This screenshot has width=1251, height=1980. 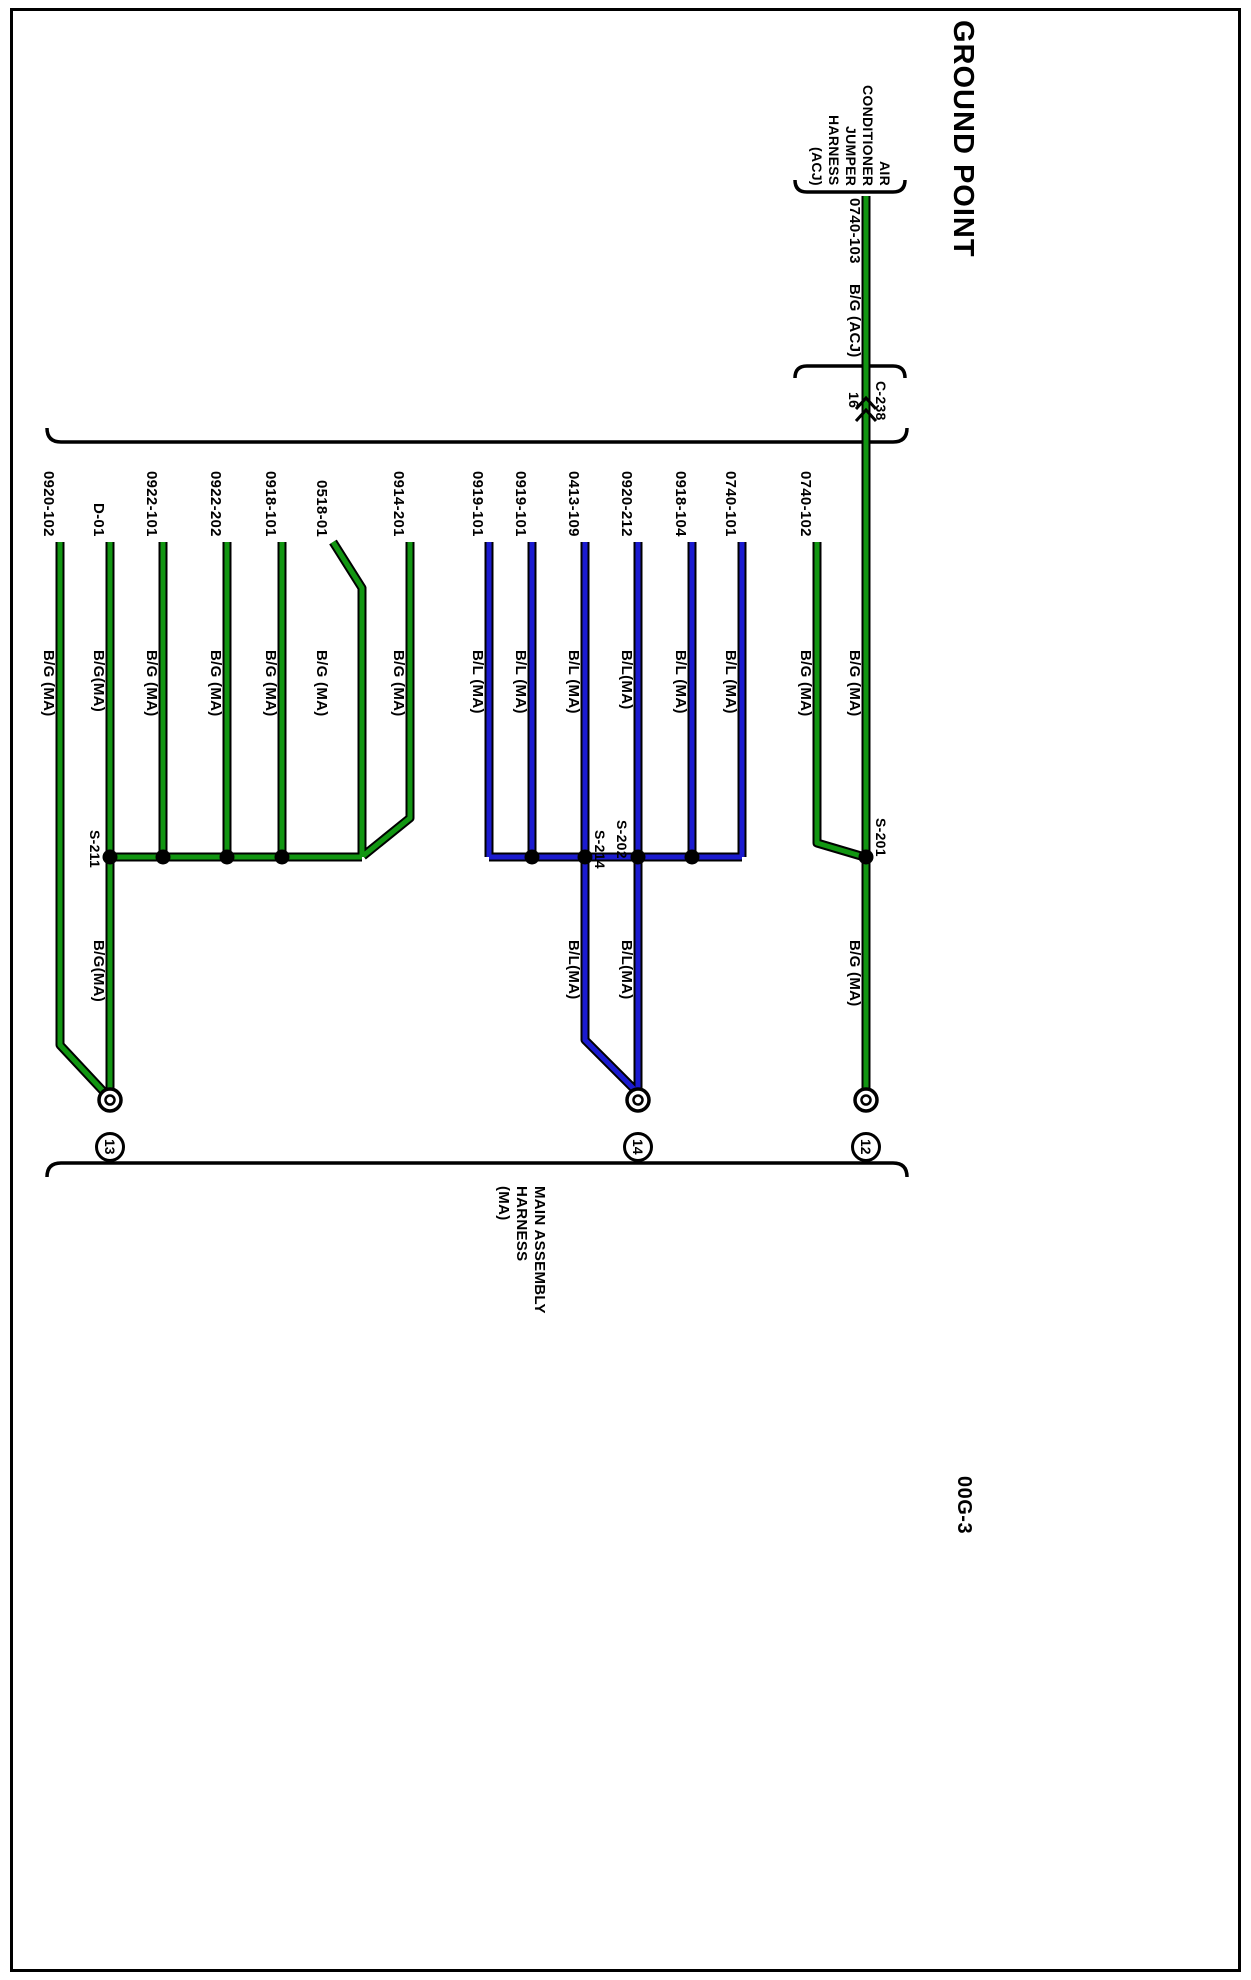 I want to click on trunk-color-label-upper: B/G (MA), so click(x=854, y=683).